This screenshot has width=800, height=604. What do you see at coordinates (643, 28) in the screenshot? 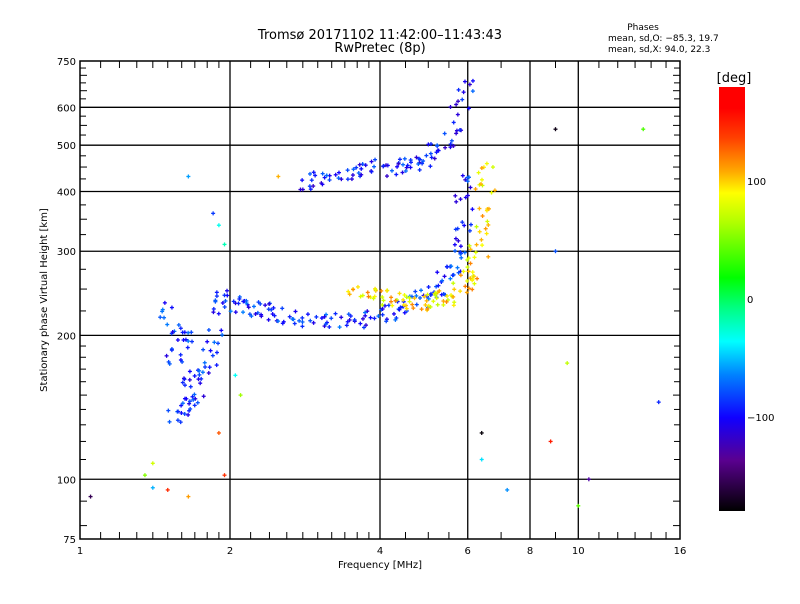
I see `phase-stats-heading: Phases` at bounding box center [643, 28].